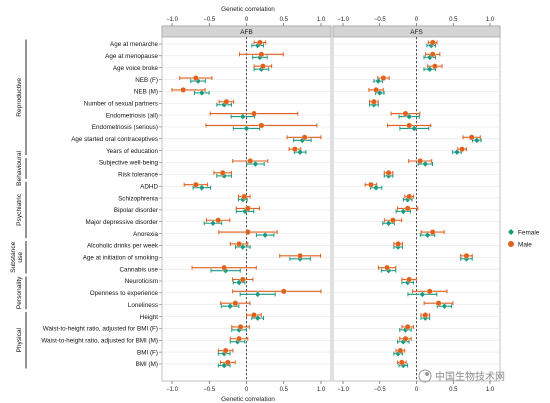 The image size is (550, 403). What do you see at coordinates (146, 80) in the screenshot?
I see `row-label: NEB (F)` at bounding box center [146, 80].